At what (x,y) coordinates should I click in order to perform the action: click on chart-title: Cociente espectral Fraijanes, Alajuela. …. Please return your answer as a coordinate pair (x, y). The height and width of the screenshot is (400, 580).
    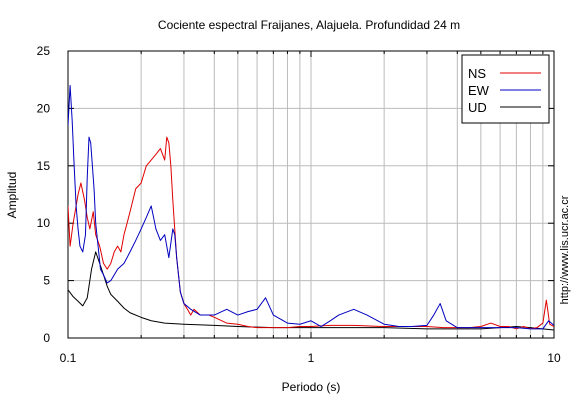
    Looking at the image, I should click on (309, 25).